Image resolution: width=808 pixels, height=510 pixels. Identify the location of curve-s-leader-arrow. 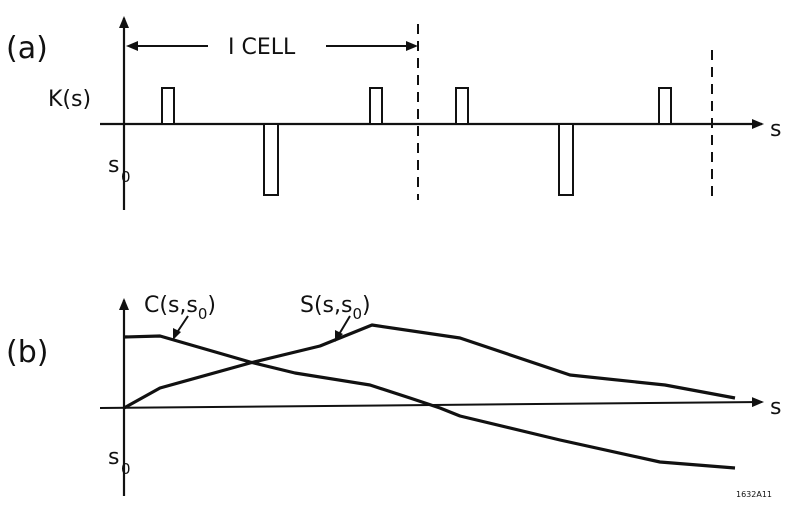
(339, 336).